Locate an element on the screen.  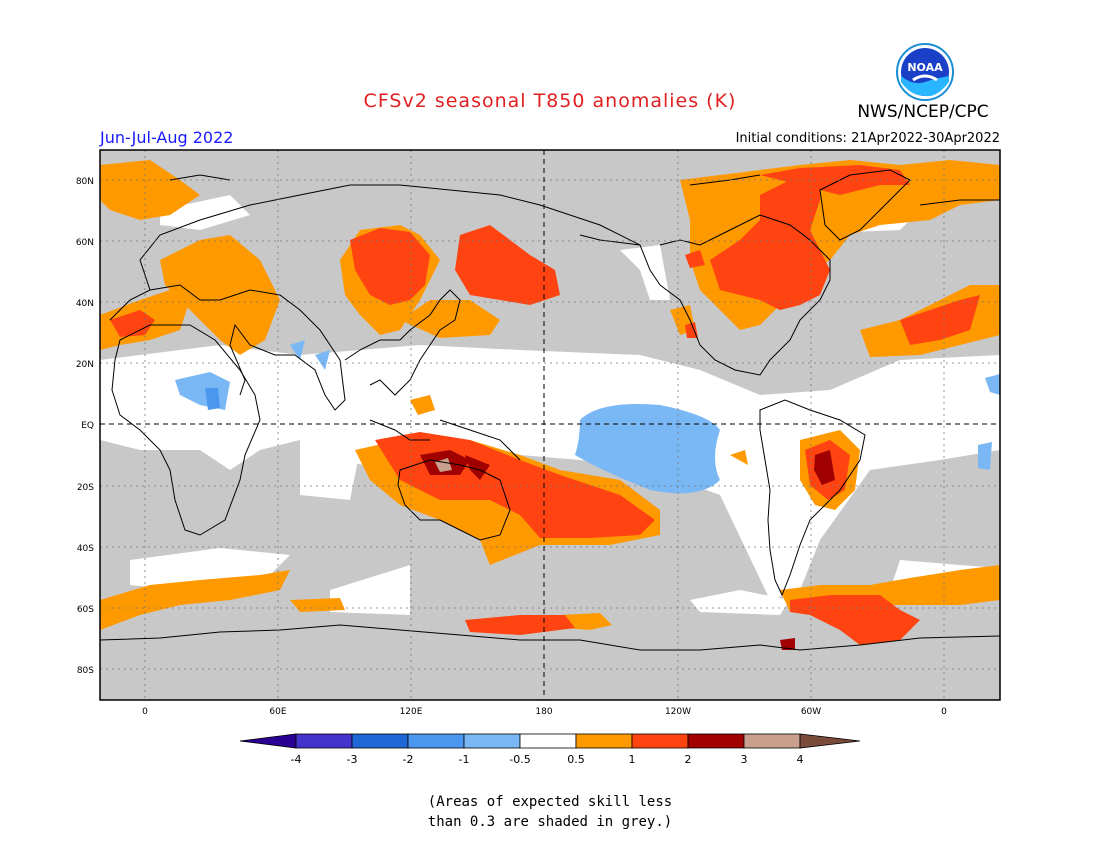
map-title: CFSv2 seasonal T850 anomalies (K) is located at coordinates (550, 101).